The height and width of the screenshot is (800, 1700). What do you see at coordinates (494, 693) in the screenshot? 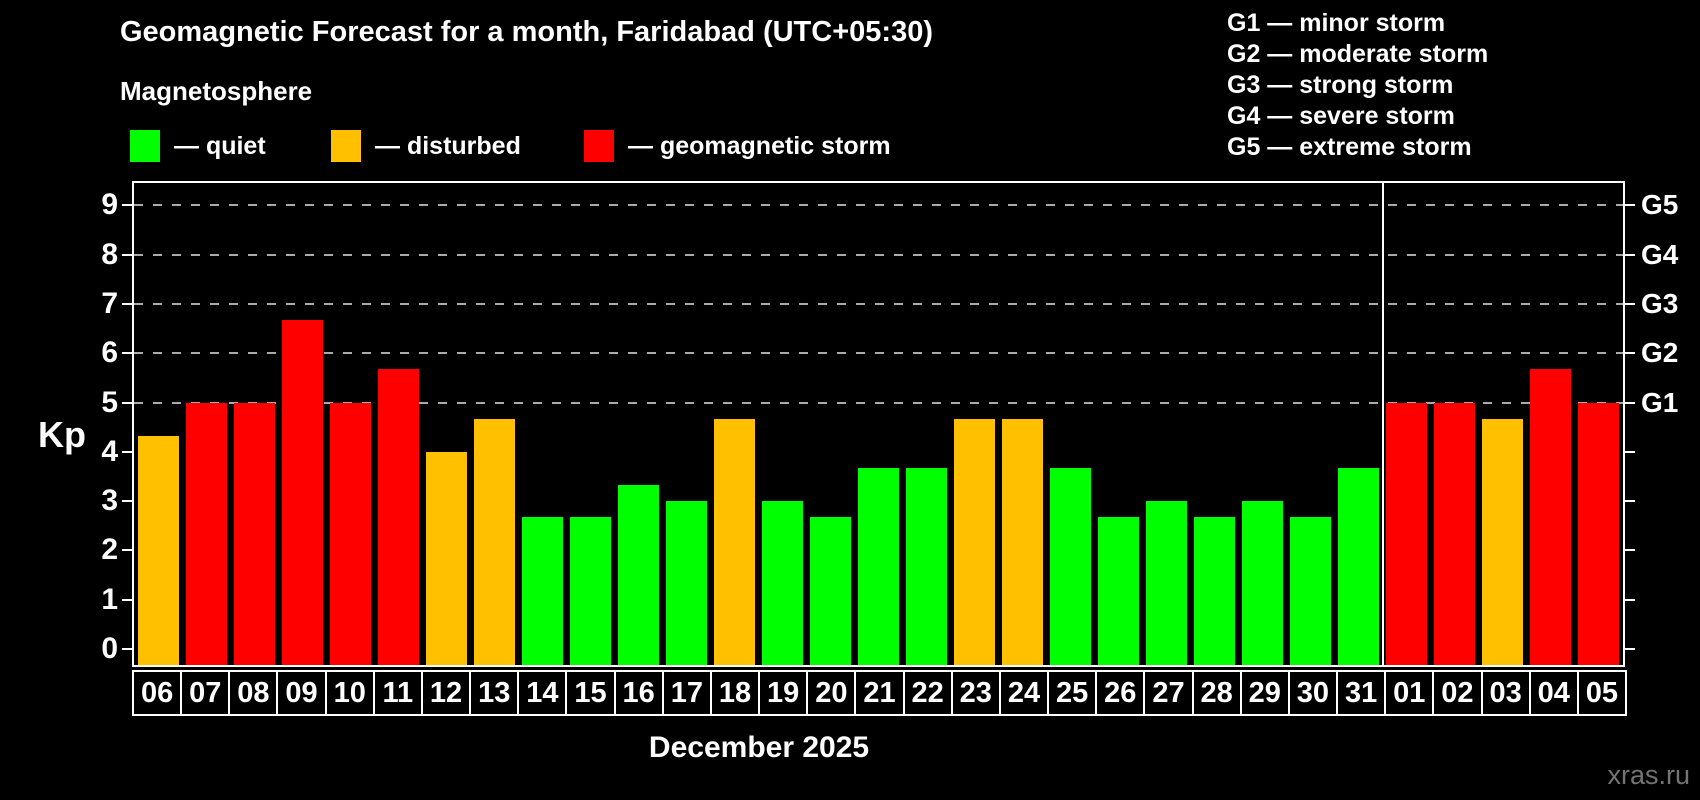
I see `day-label-13: 13` at bounding box center [494, 693].